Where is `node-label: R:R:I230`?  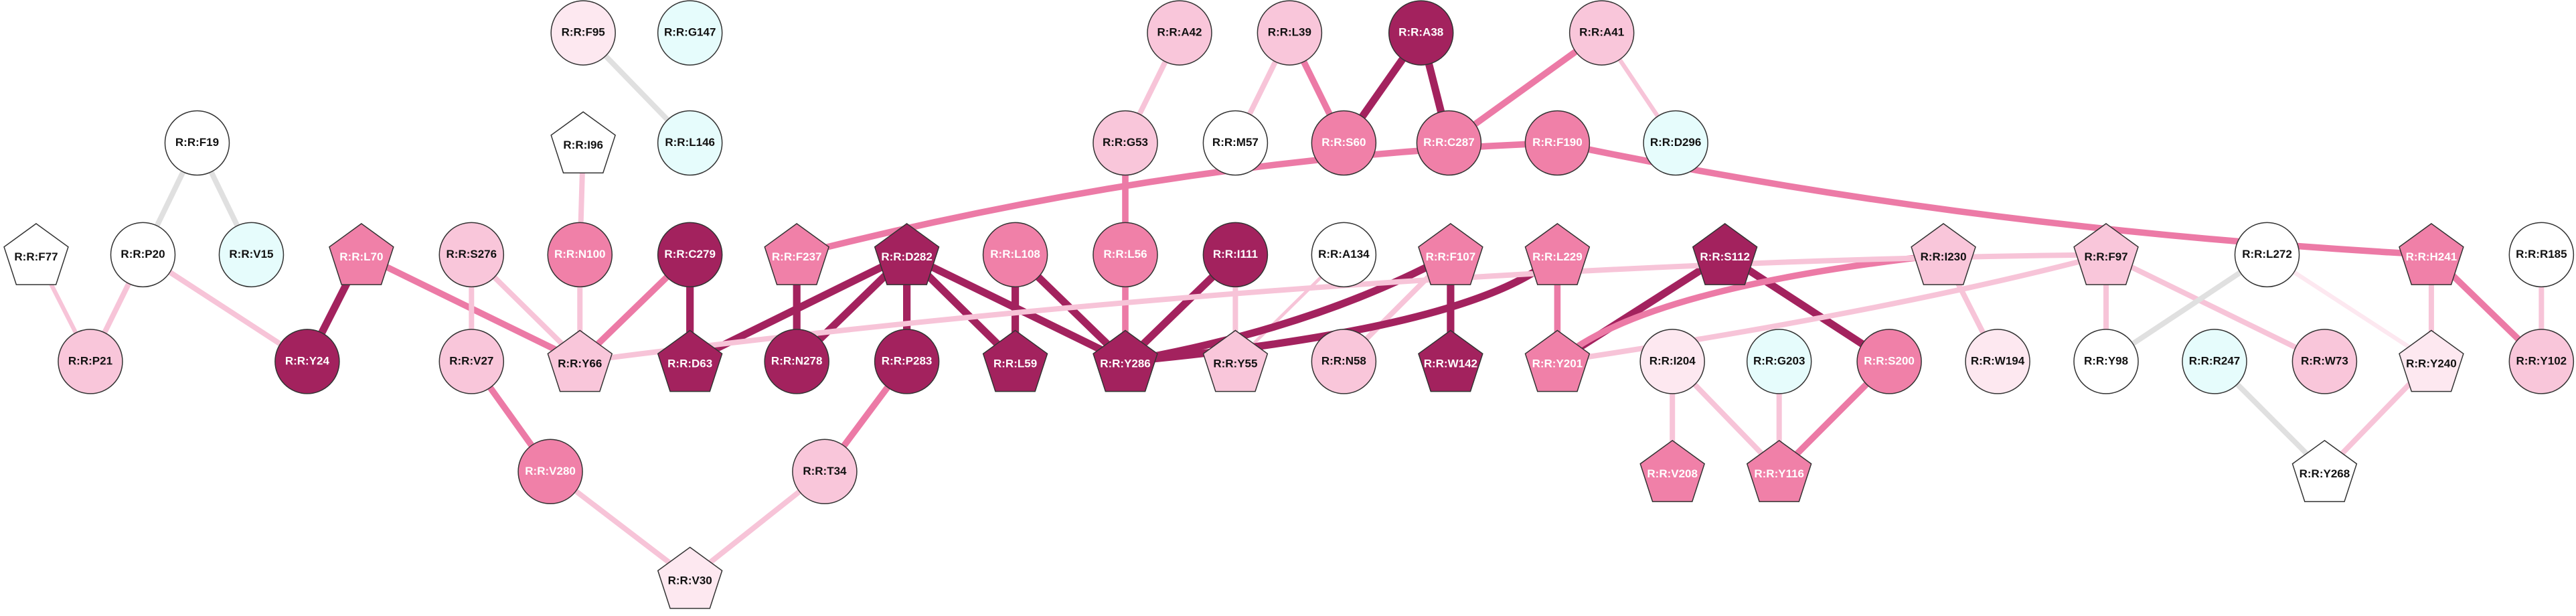
node-label: R:R:I230 is located at coordinates (1944, 256).